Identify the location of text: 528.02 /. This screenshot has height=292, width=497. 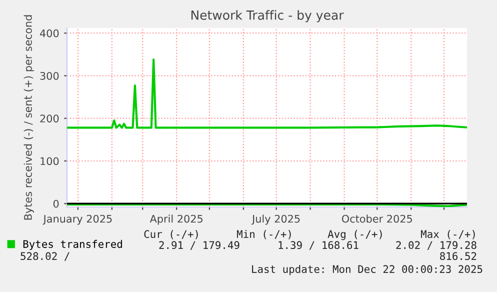
(45, 256).